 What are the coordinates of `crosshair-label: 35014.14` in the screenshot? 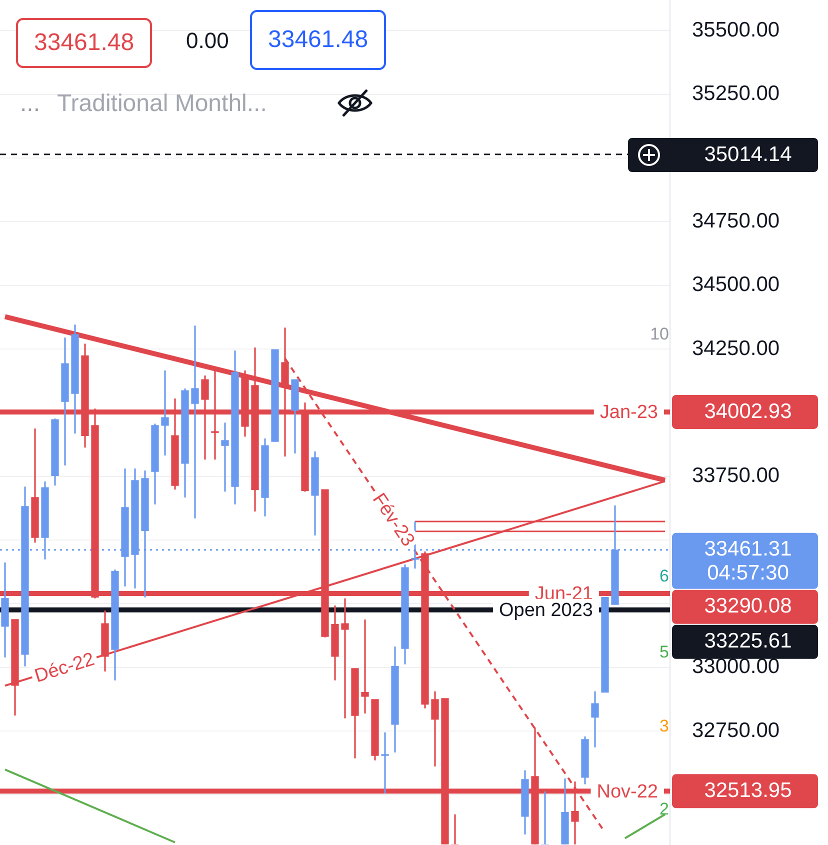 It's located at (723, 155).